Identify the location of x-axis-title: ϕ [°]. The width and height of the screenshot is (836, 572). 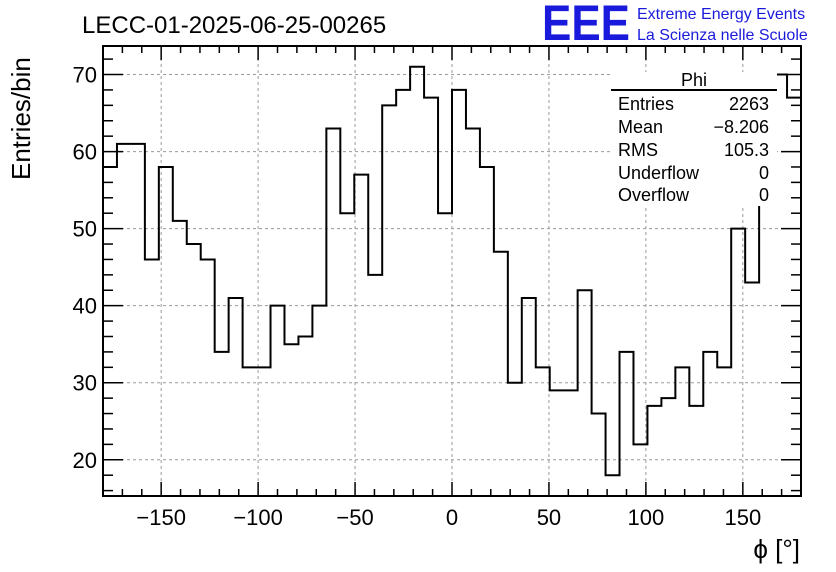
(776, 549).